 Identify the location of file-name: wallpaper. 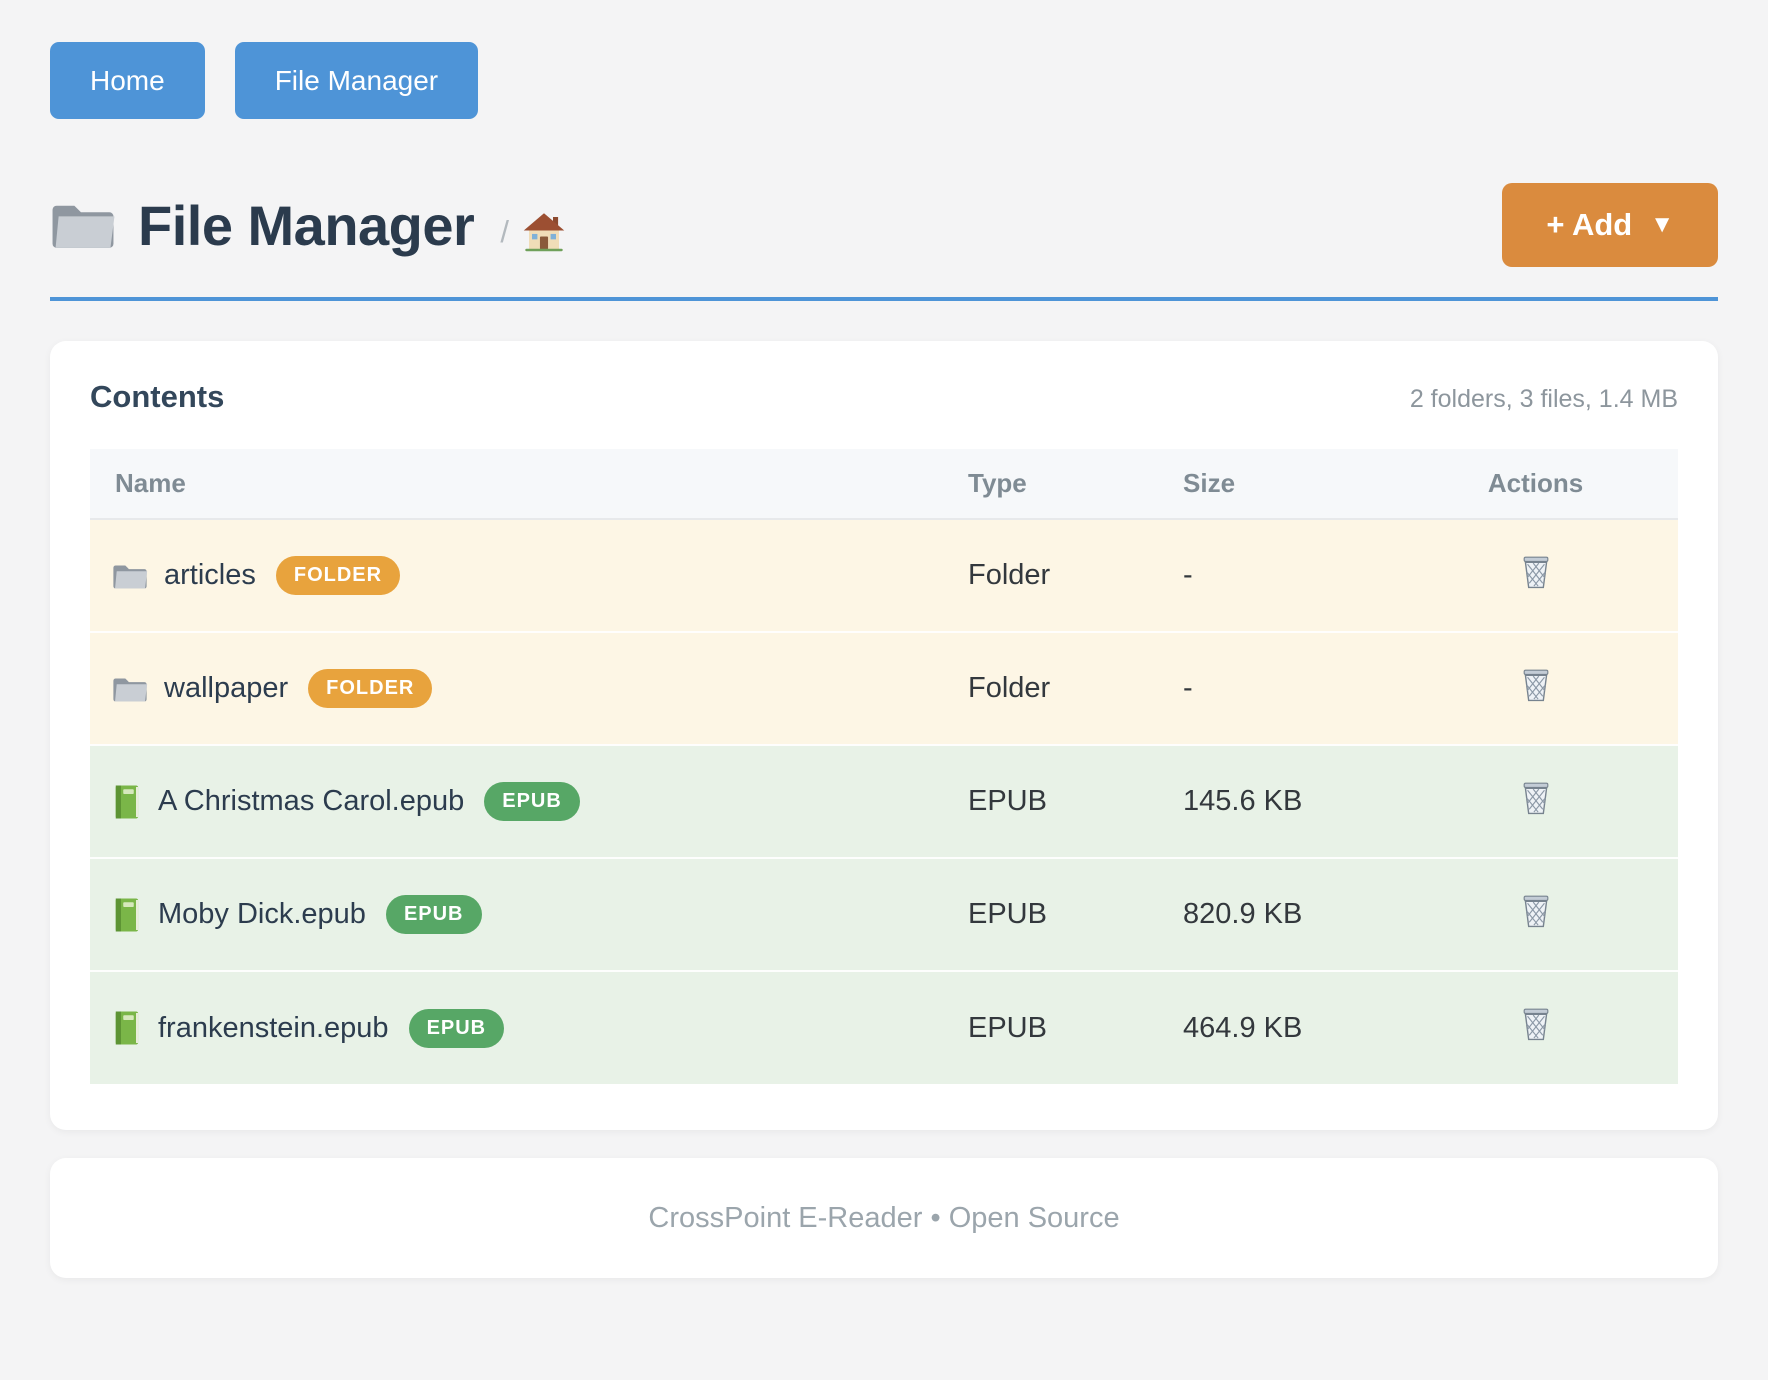
(226, 688).